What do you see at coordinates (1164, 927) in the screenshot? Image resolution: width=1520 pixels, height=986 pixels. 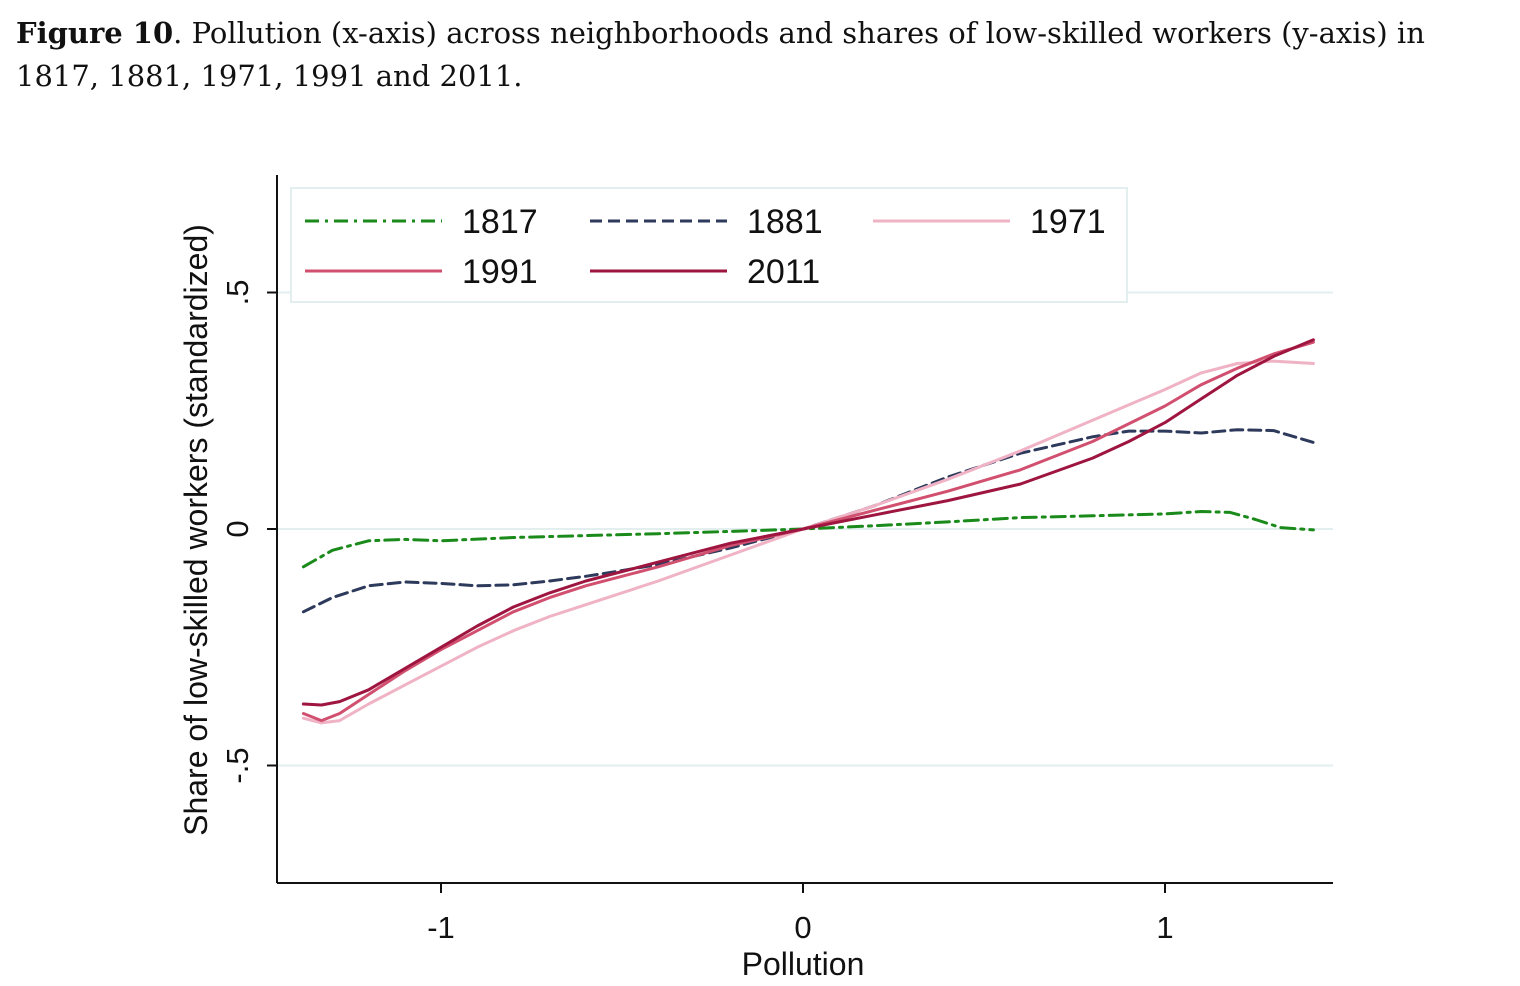 I see `x-tick-label-2: 1` at bounding box center [1164, 927].